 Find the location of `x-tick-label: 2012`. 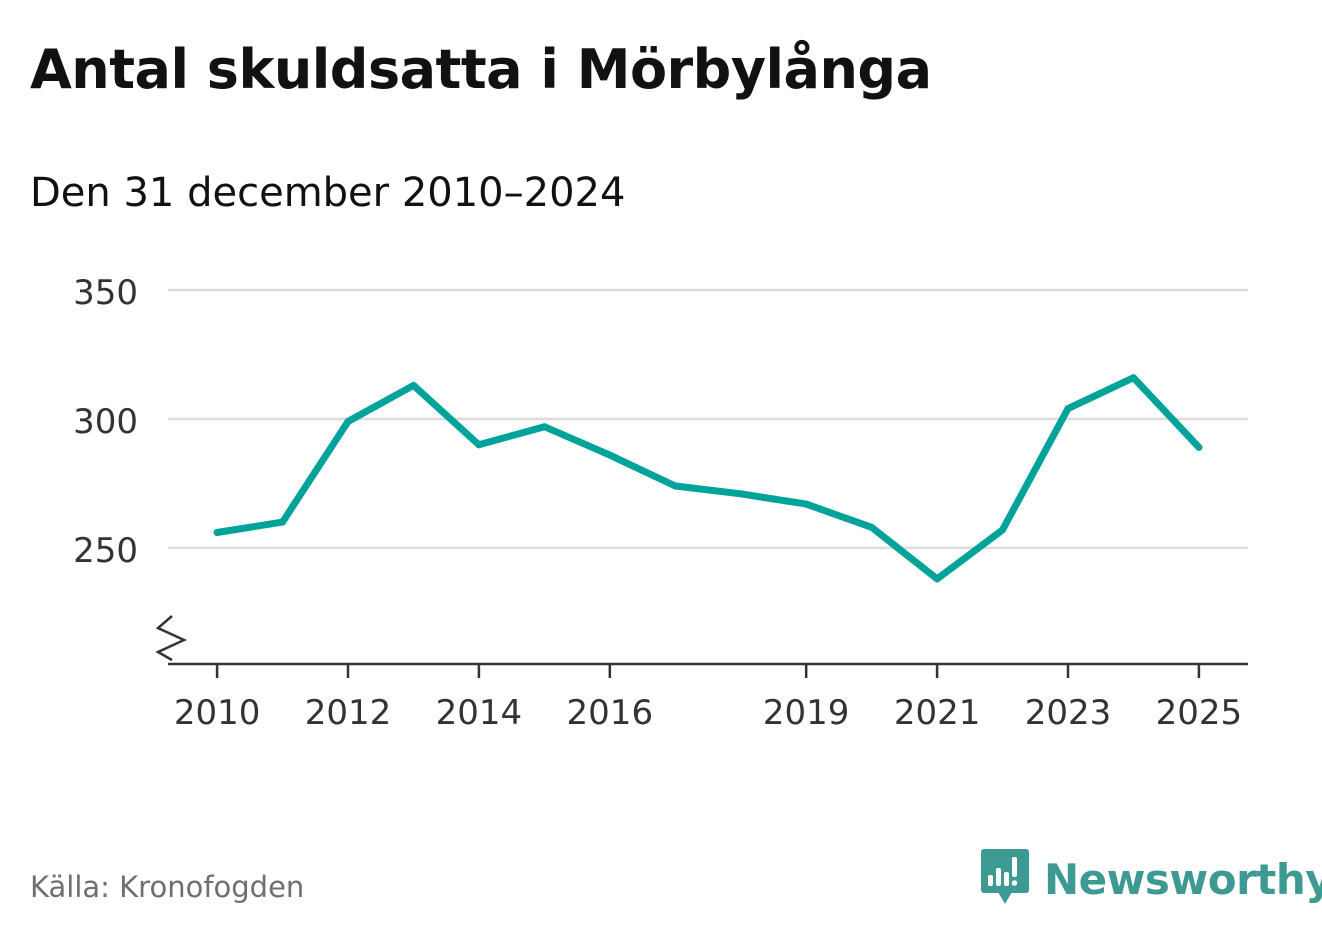

x-tick-label: 2012 is located at coordinates (348, 713).